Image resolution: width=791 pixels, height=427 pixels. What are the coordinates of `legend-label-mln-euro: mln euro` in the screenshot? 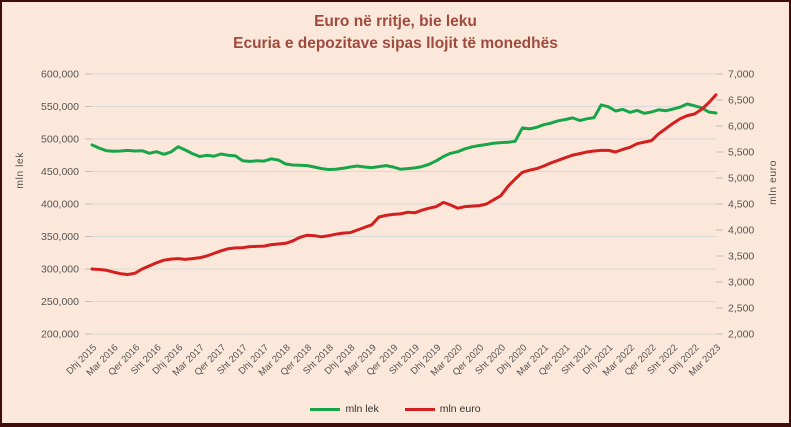 It's located at (460, 409).